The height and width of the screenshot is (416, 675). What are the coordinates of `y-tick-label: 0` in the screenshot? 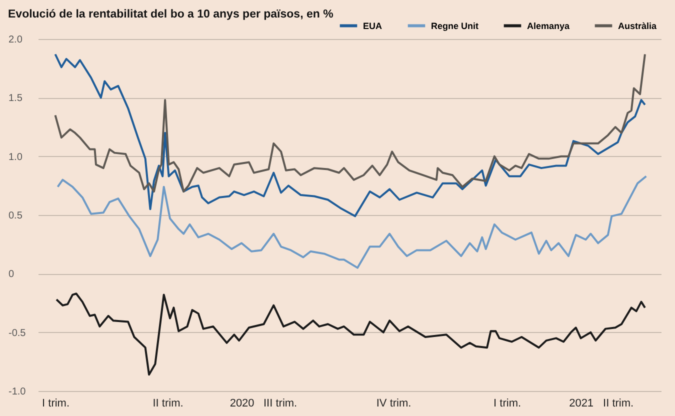 It's located at (11, 274).